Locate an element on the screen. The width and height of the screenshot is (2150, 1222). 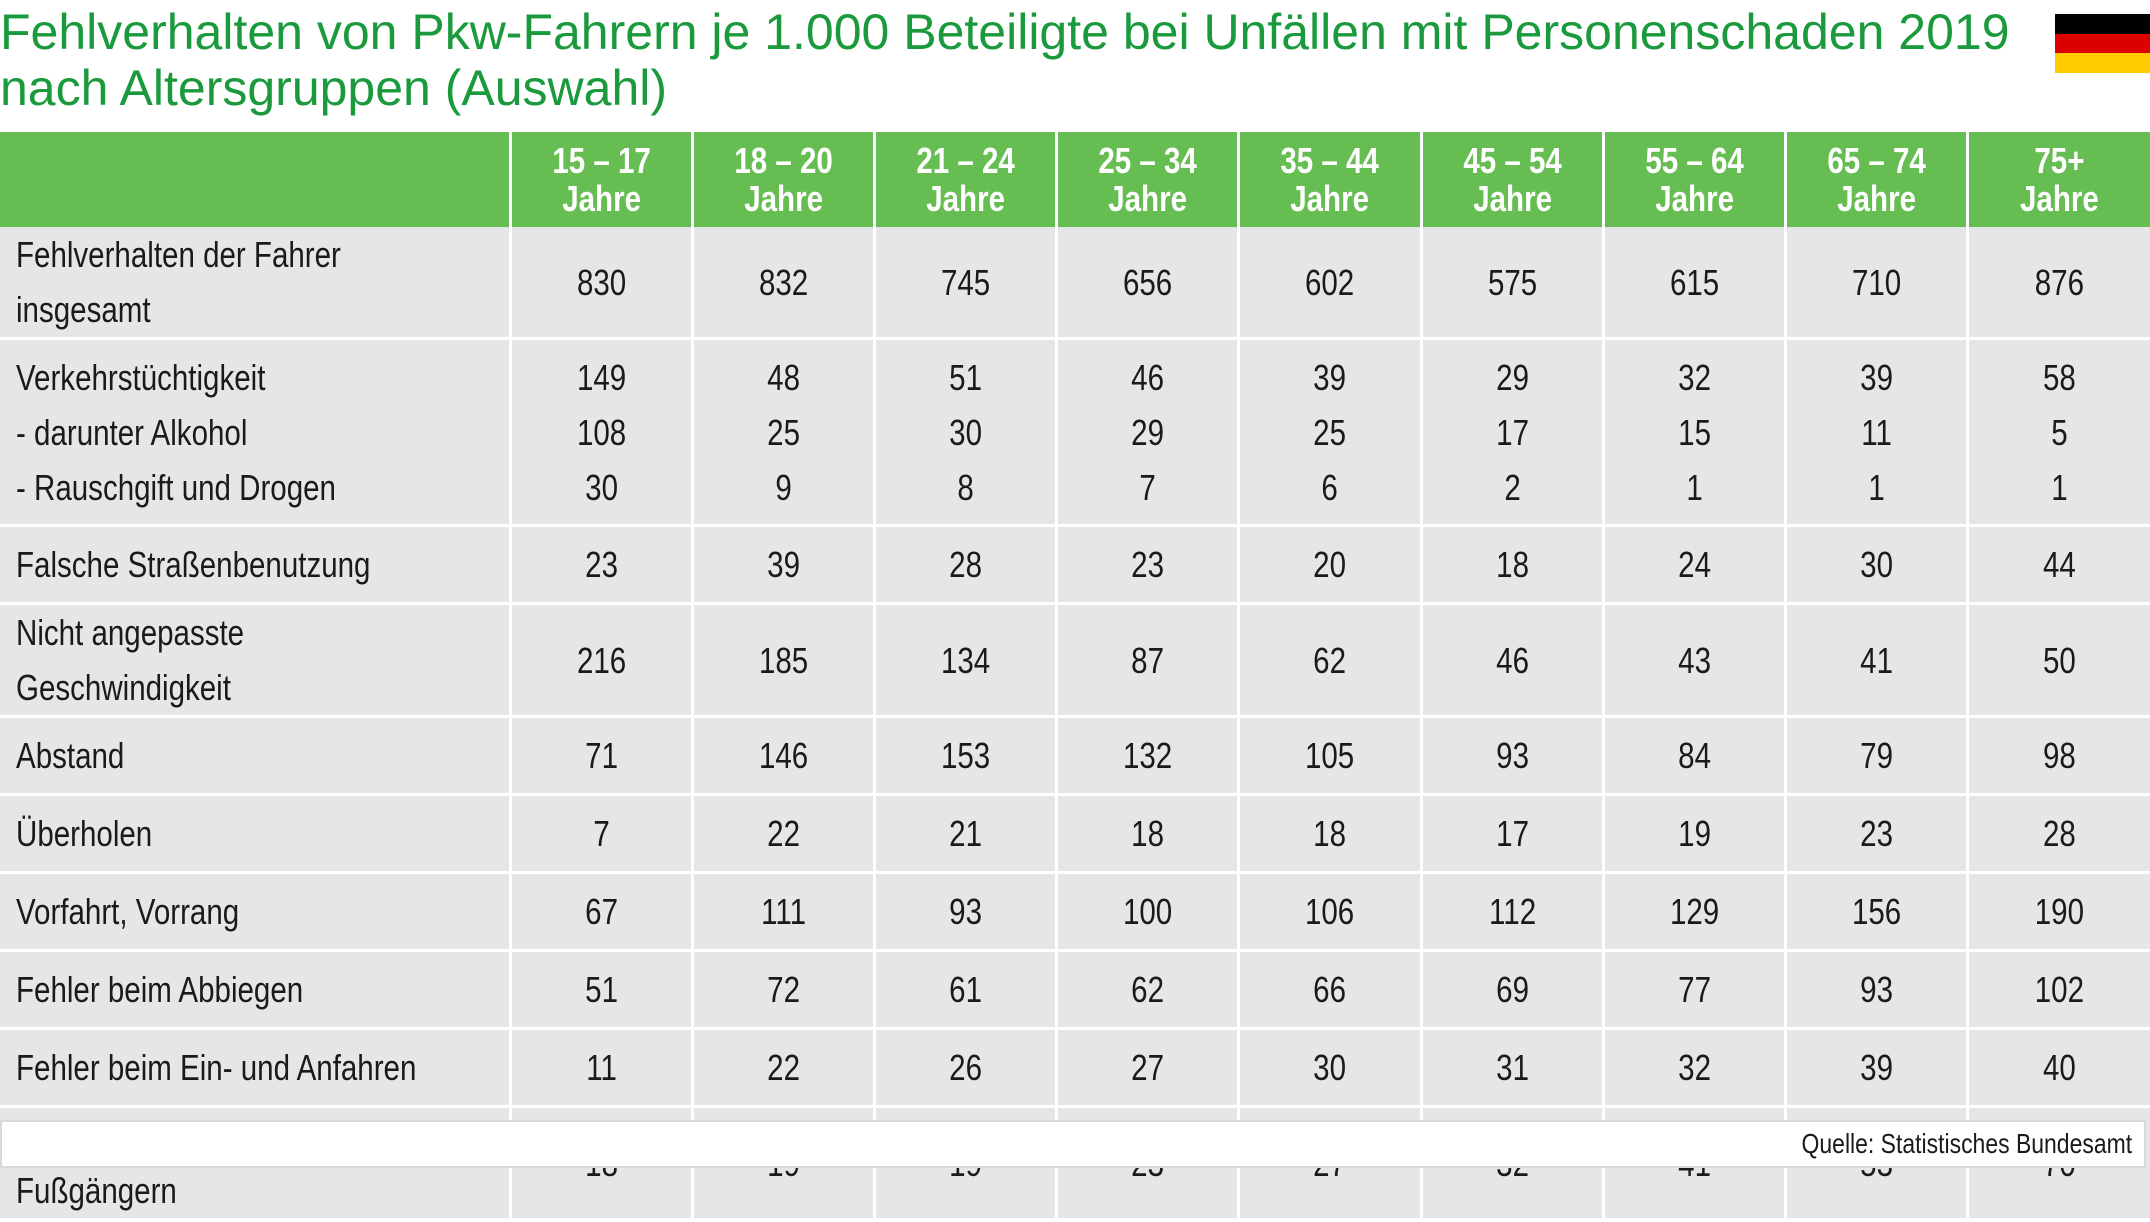
value: 40 is located at coordinates (2060, 1067).